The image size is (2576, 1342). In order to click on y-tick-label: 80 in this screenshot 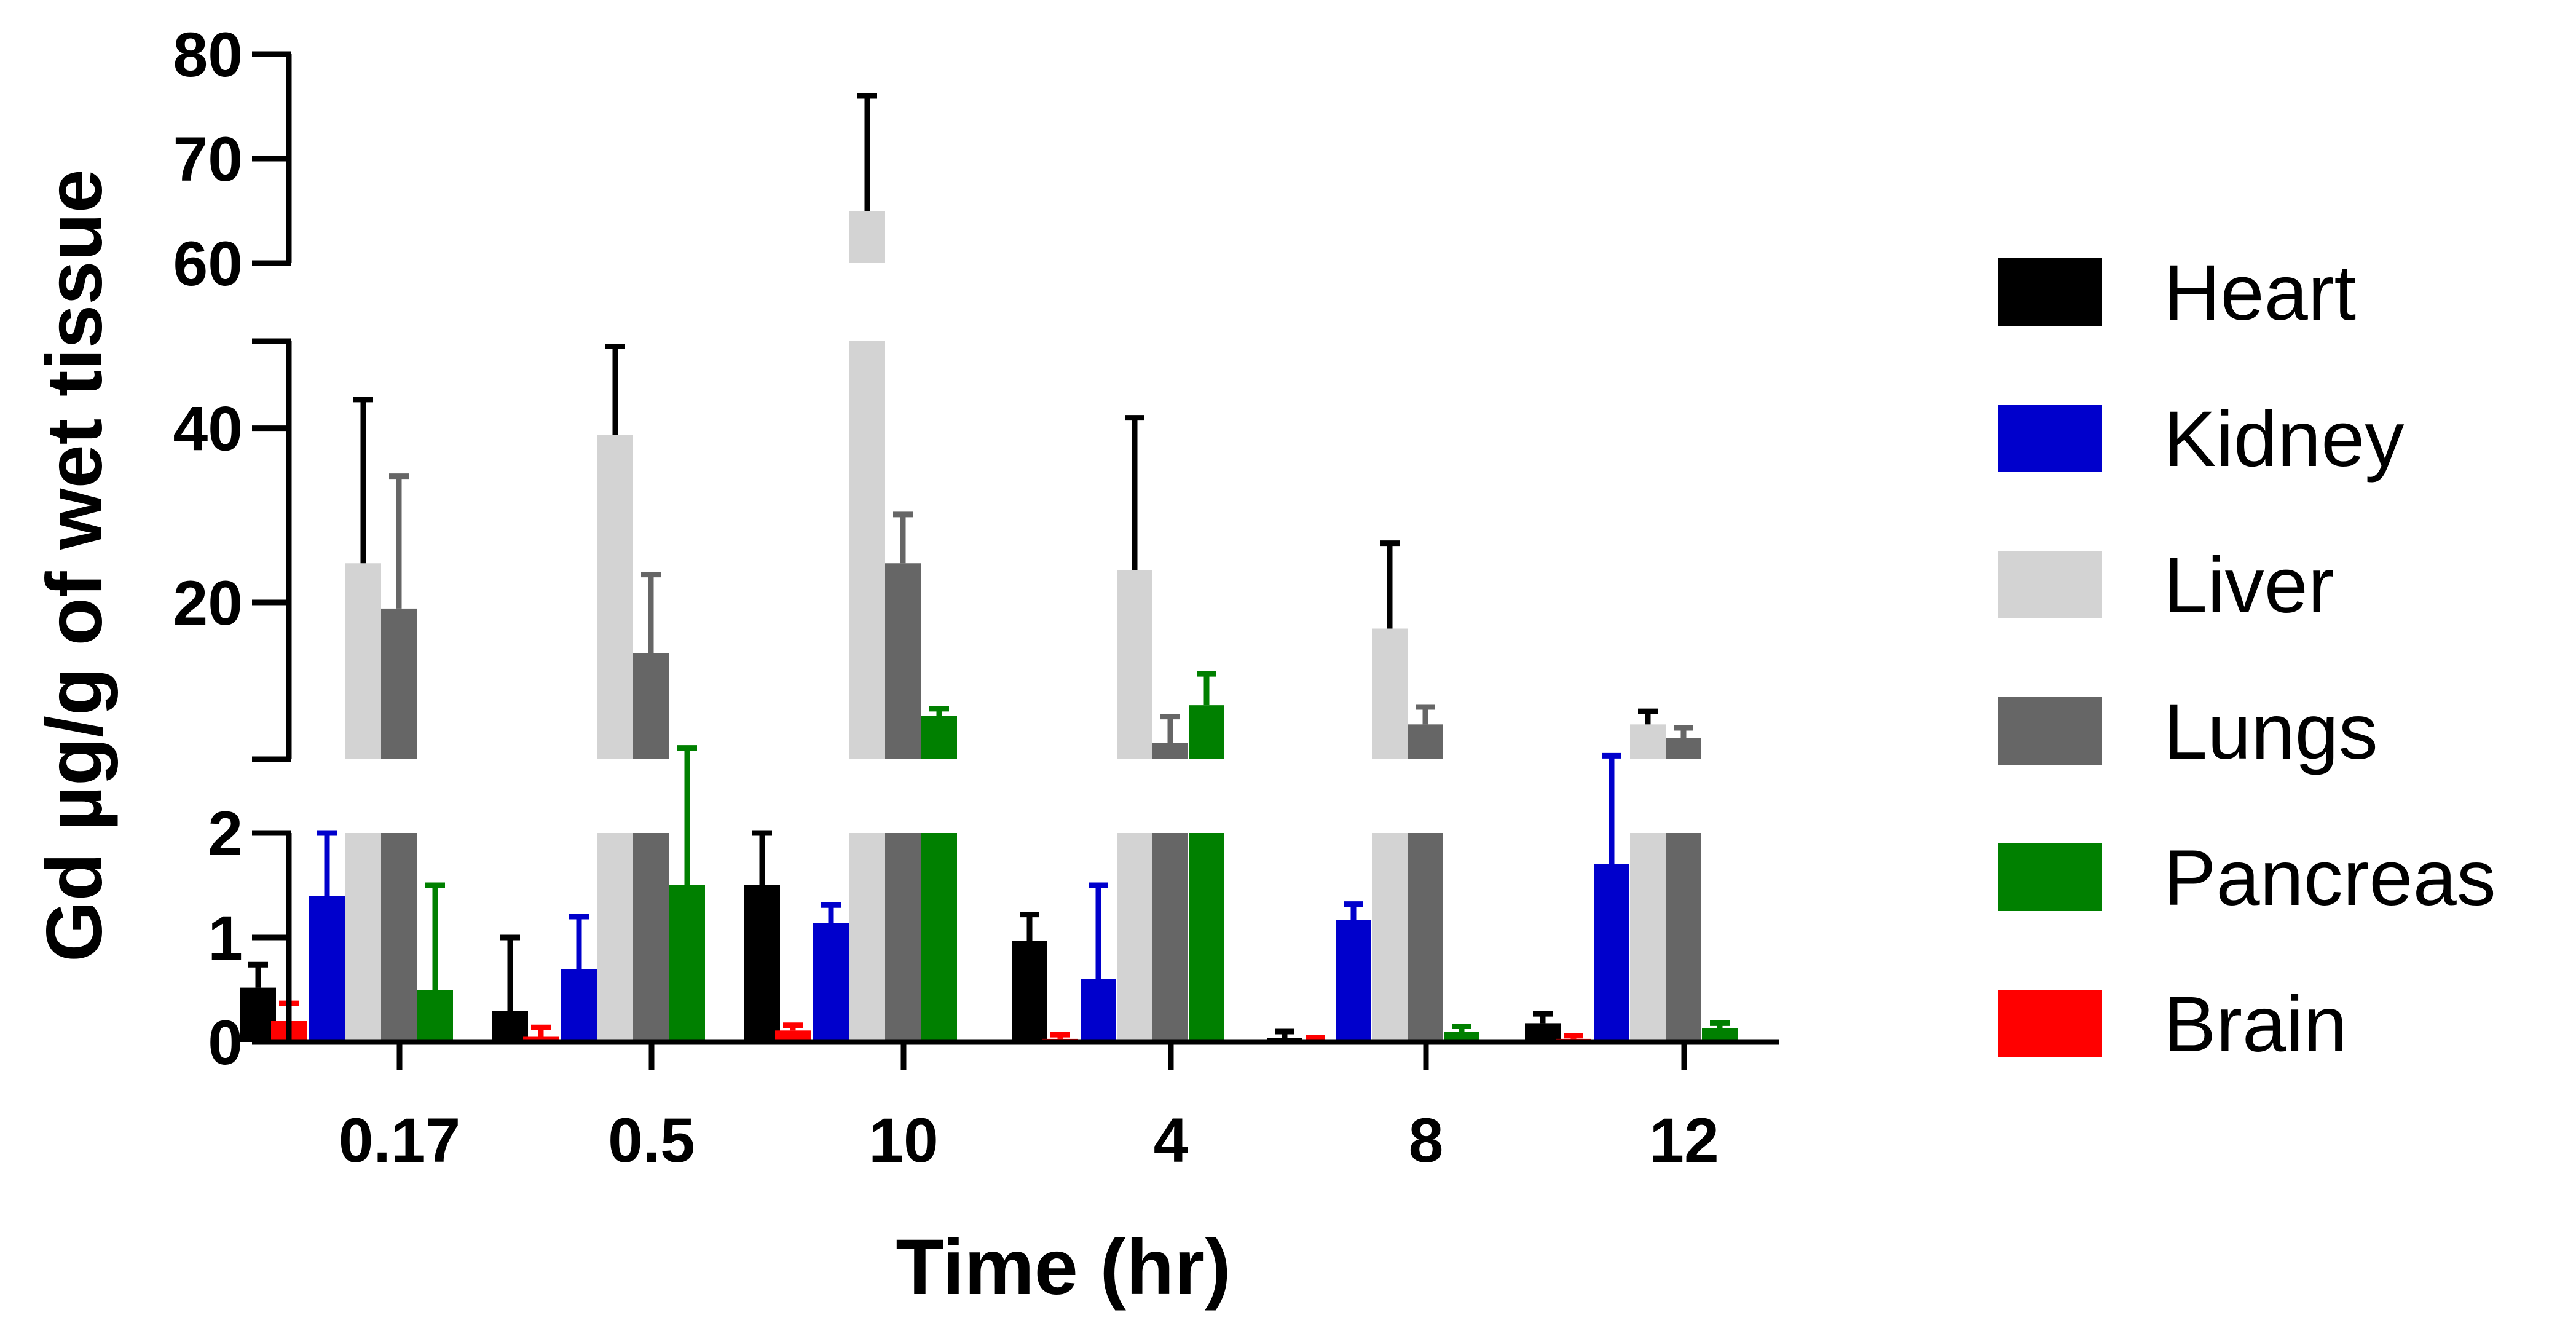, I will do `click(208, 55)`.